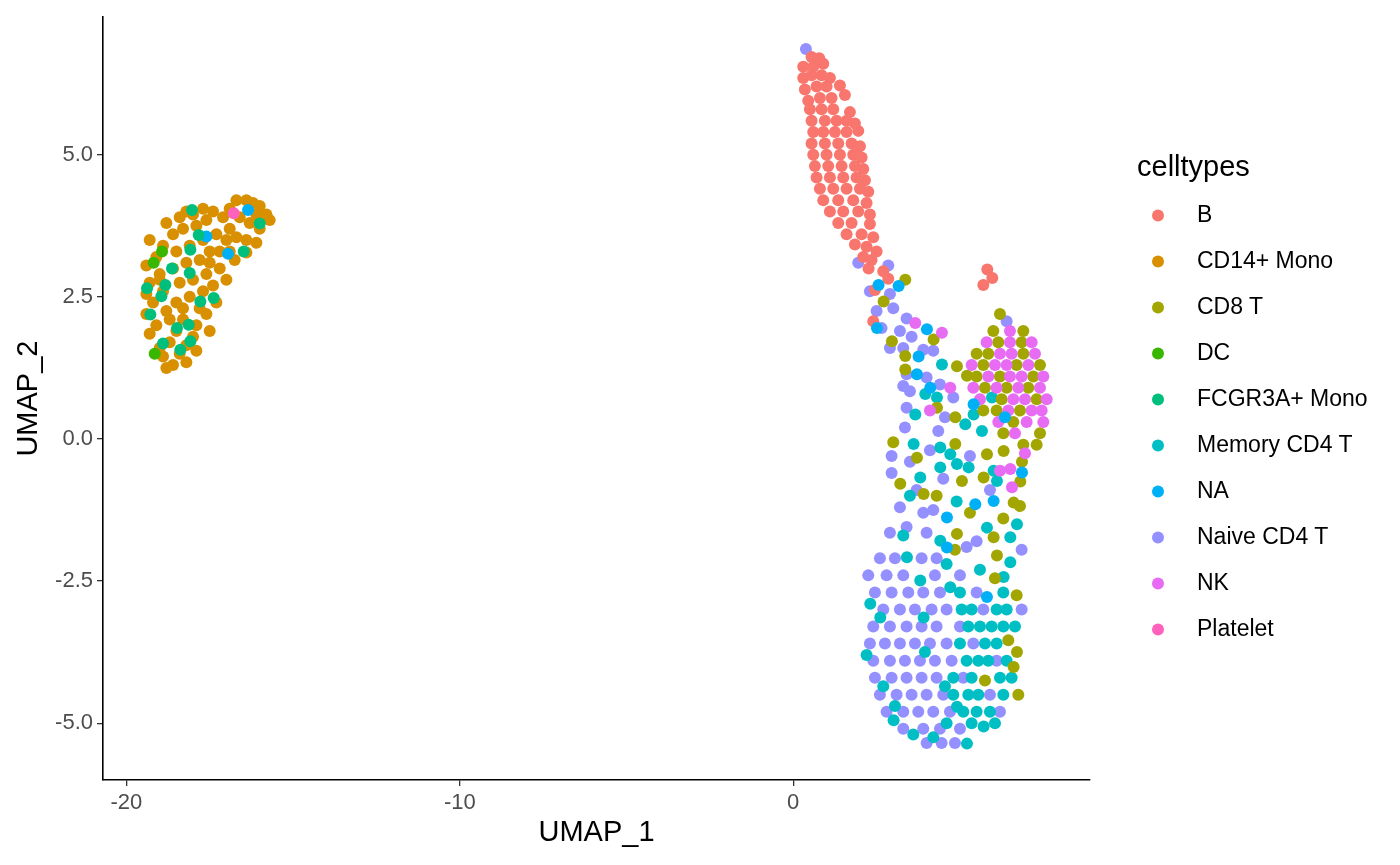 The height and width of the screenshot is (865, 1400). Describe the element at coordinates (459, 802) in the screenshot. I see `x-tick-label: -10` at that location.